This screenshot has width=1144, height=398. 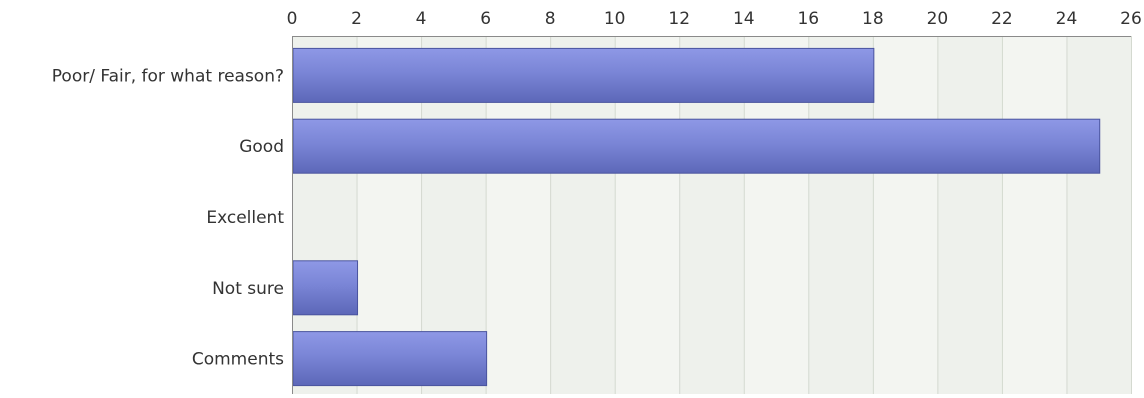 What do you see at coordinates (245, 218) in the screenshot?
I see `category-label: Excellent` at bounding box center [245, 218].